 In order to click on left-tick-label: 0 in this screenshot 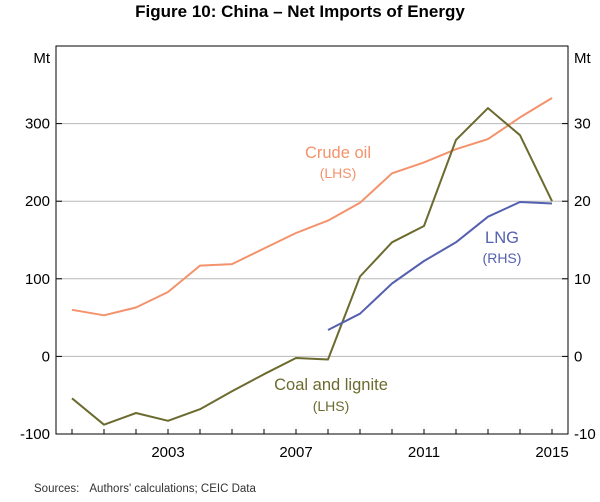, I will do `click(46, 356)`.